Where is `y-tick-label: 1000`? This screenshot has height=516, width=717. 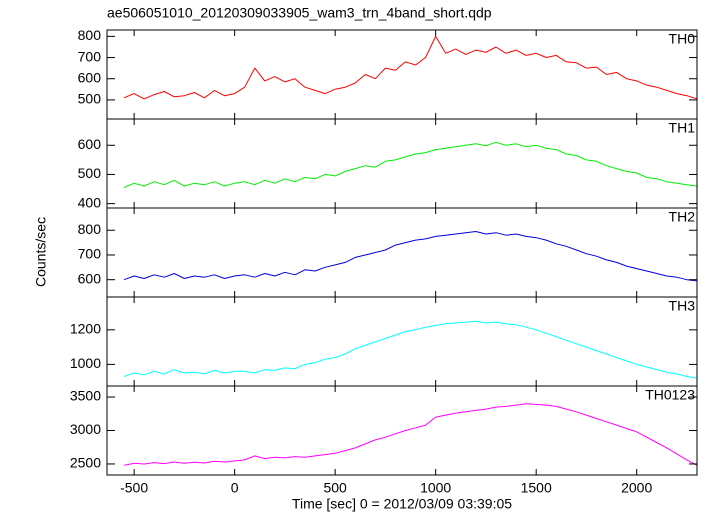 y-tick-label: 1000 is located at coordinates (85, 363).